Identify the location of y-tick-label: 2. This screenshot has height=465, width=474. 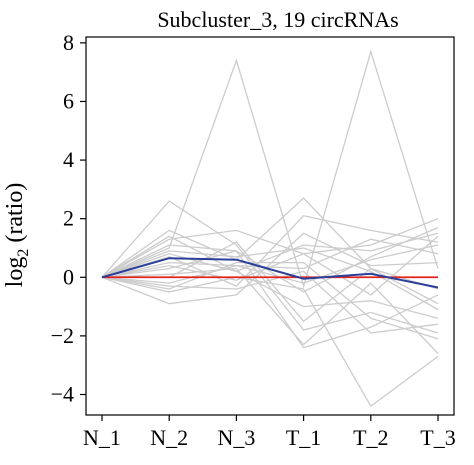
(68, 218).